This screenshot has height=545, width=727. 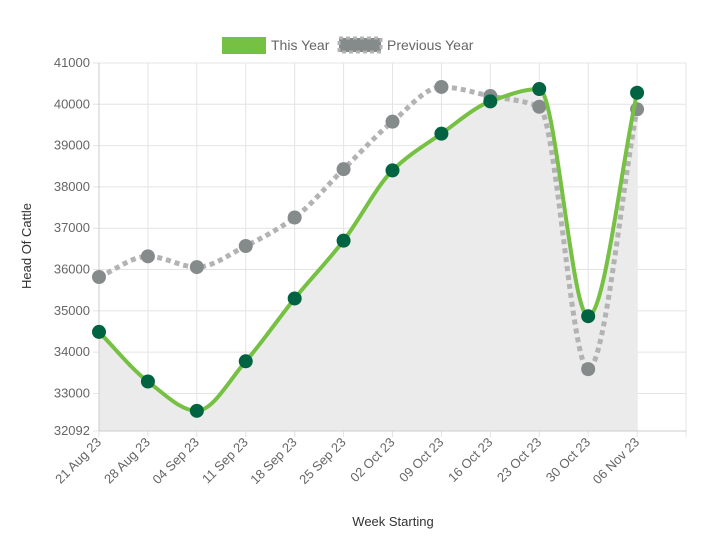 I want to click on y-tick-label: 37000, so click(x=72, y=227).